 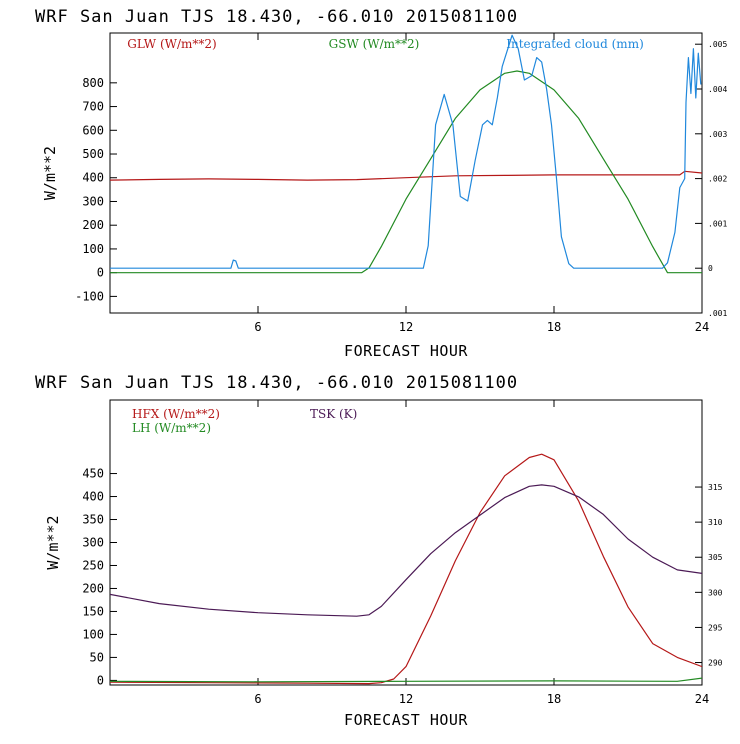 What do you see at coordinates (406, 550) in the screenshot?
I see `series-line-tsk` at bounding box center [406, 550].